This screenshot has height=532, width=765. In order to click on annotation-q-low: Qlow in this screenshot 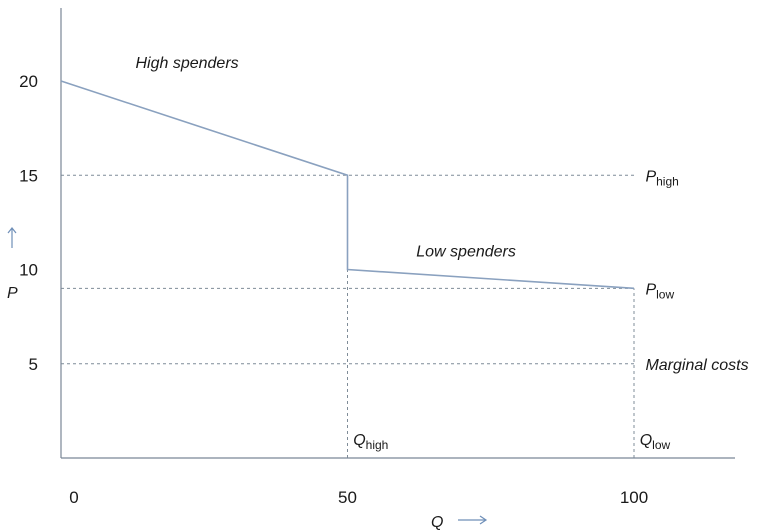, I will do `click(655, 442)`.